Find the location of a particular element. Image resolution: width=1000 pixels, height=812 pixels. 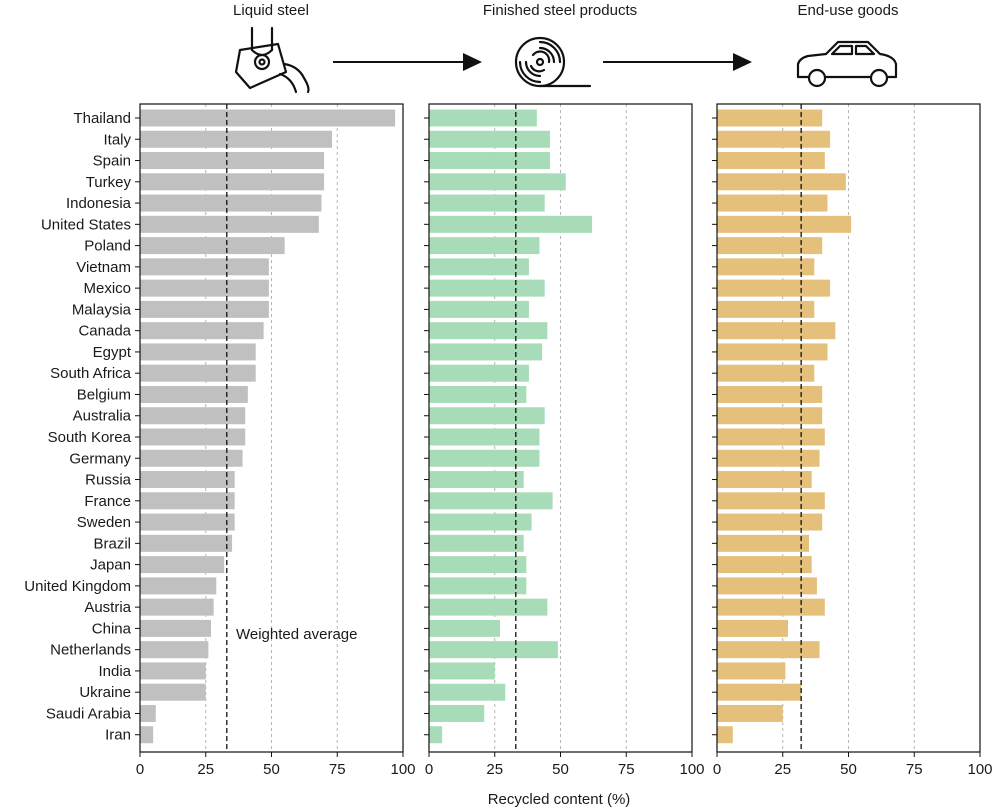

category-label-mexico: Mexico is located at coordinates (107, 288).